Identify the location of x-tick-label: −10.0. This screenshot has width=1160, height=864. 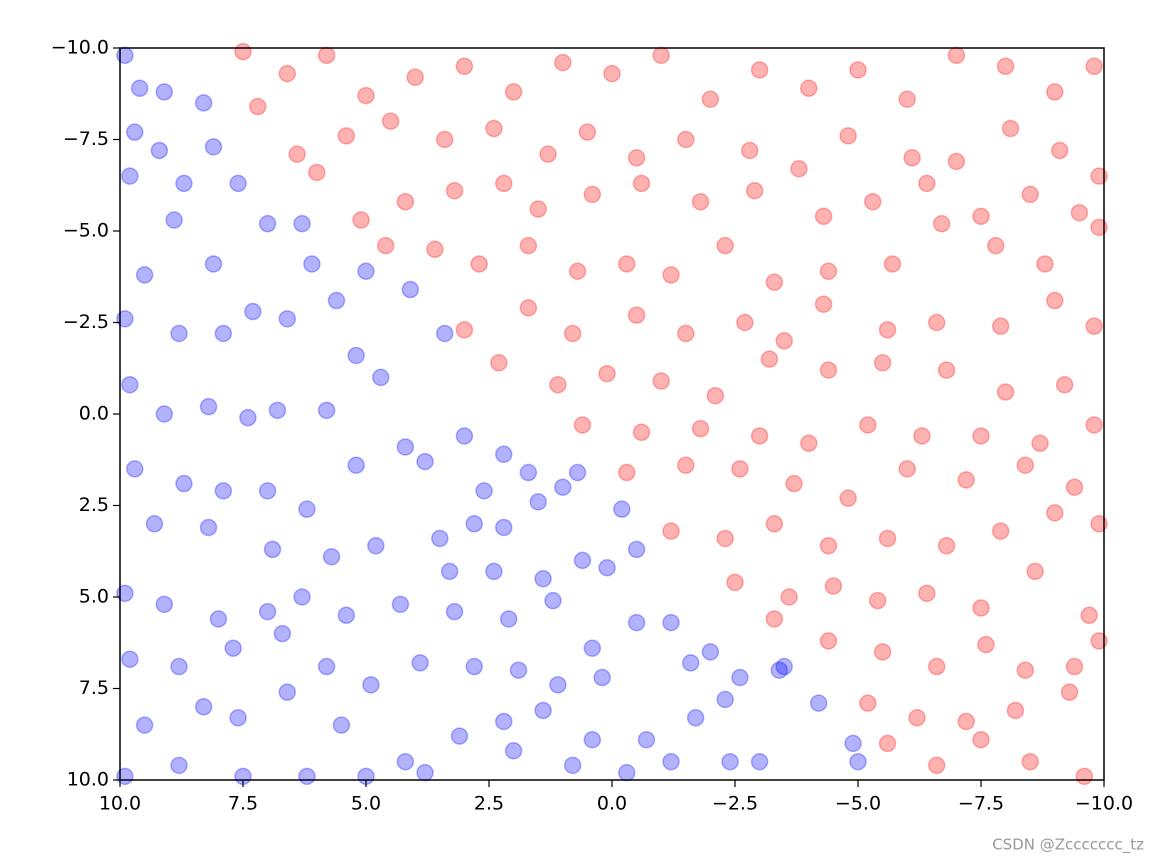
(1104, 804).